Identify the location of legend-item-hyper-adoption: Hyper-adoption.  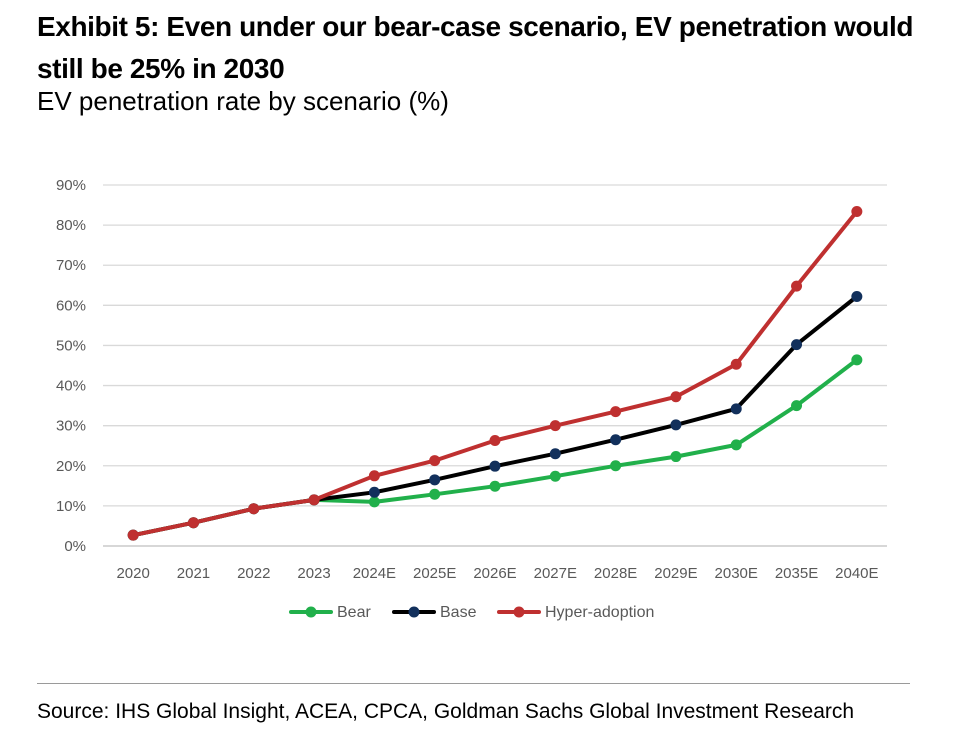
(575, 612).